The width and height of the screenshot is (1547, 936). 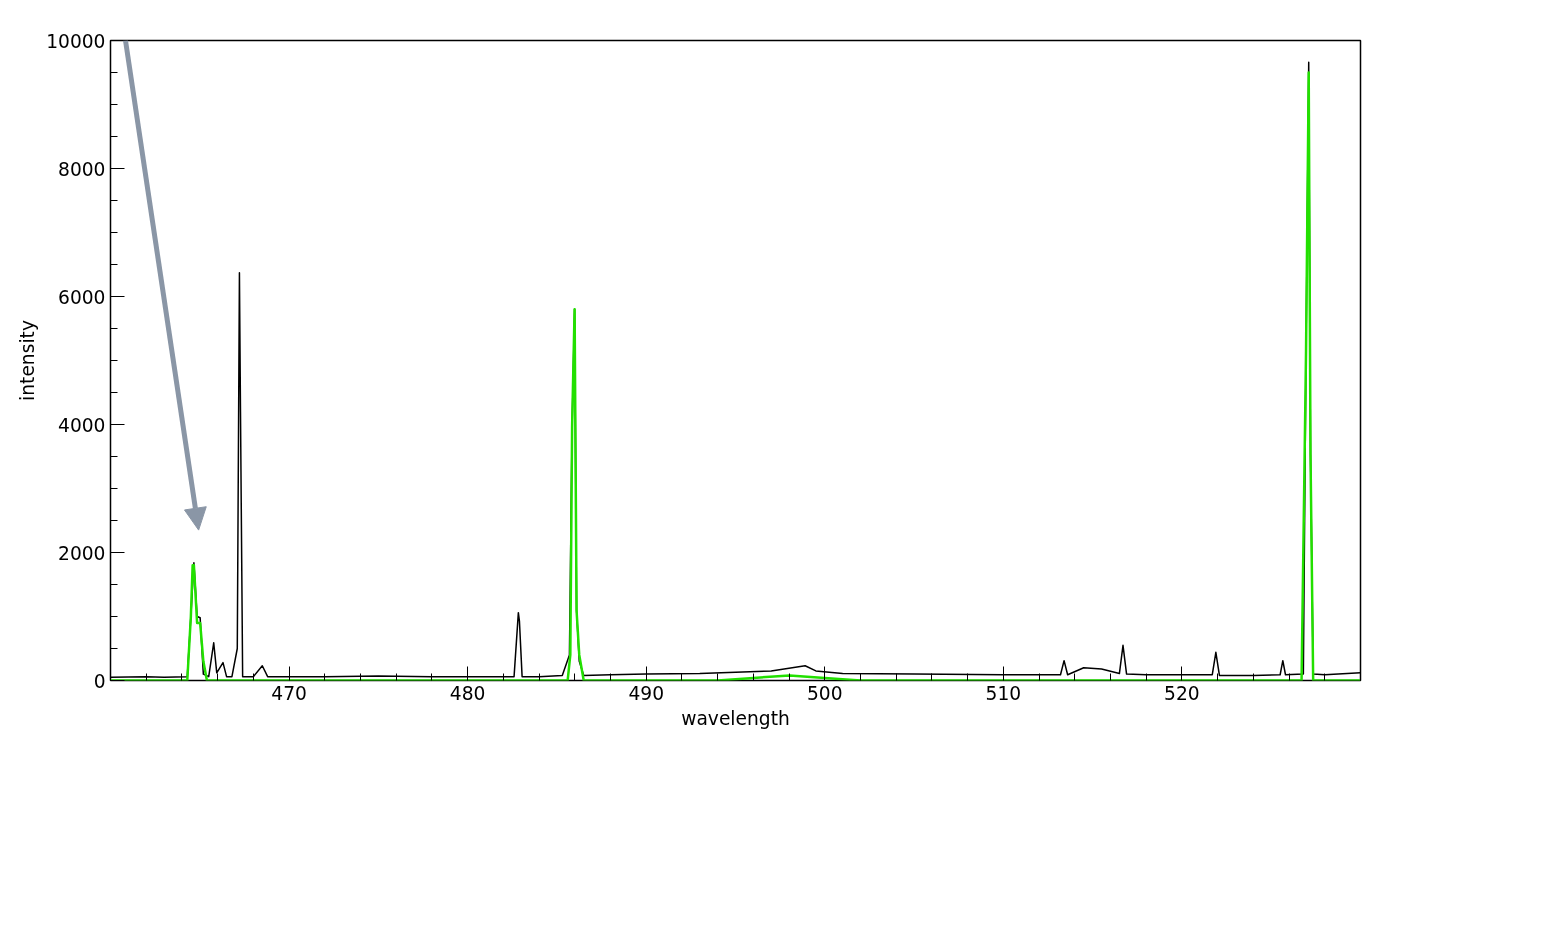 I want to click on x-tick-label: 470, so click(x=289, y=693).